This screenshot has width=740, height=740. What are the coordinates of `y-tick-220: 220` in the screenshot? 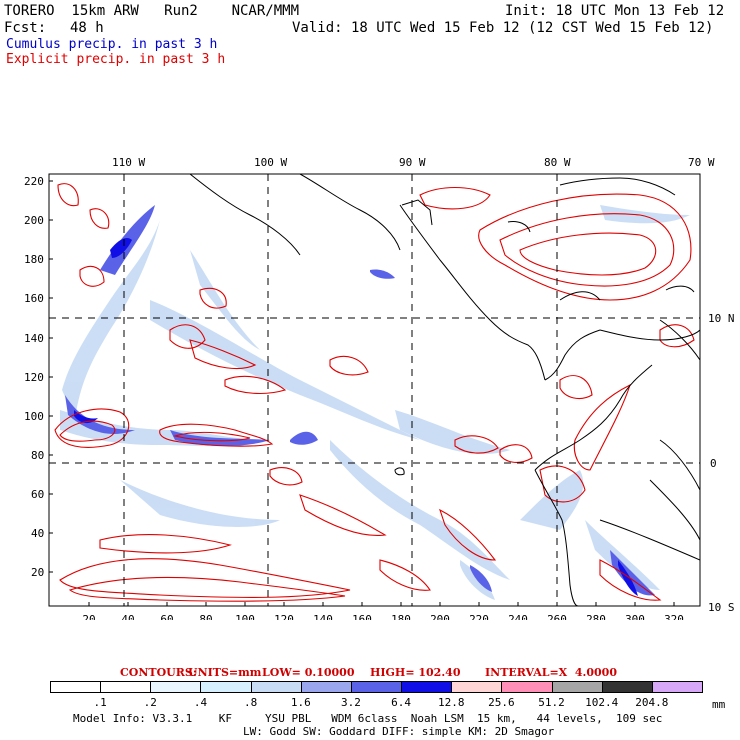 It's located at (34, 181).